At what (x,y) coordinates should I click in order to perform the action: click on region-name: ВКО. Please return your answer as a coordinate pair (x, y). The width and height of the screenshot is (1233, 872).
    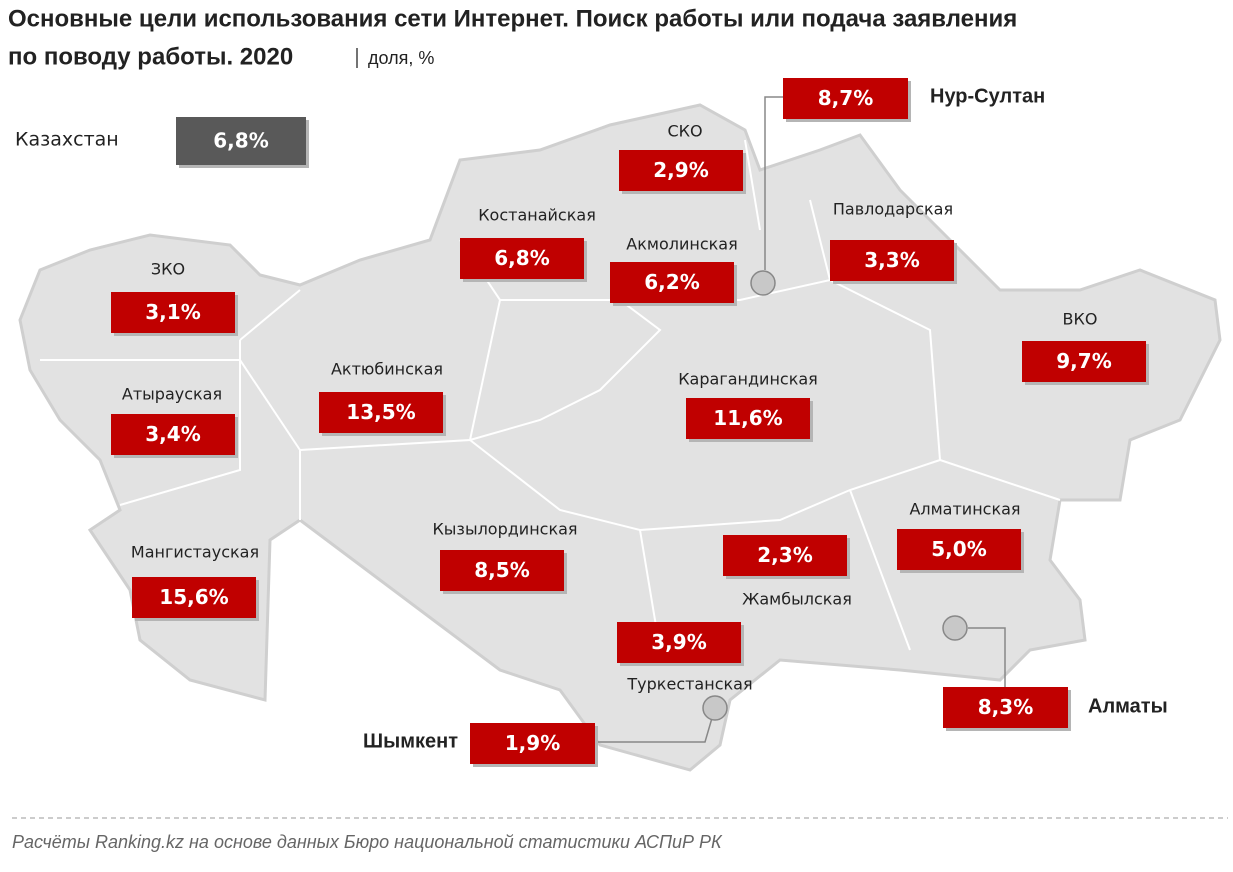
    Looking at the image, I should click on (1080, 319).